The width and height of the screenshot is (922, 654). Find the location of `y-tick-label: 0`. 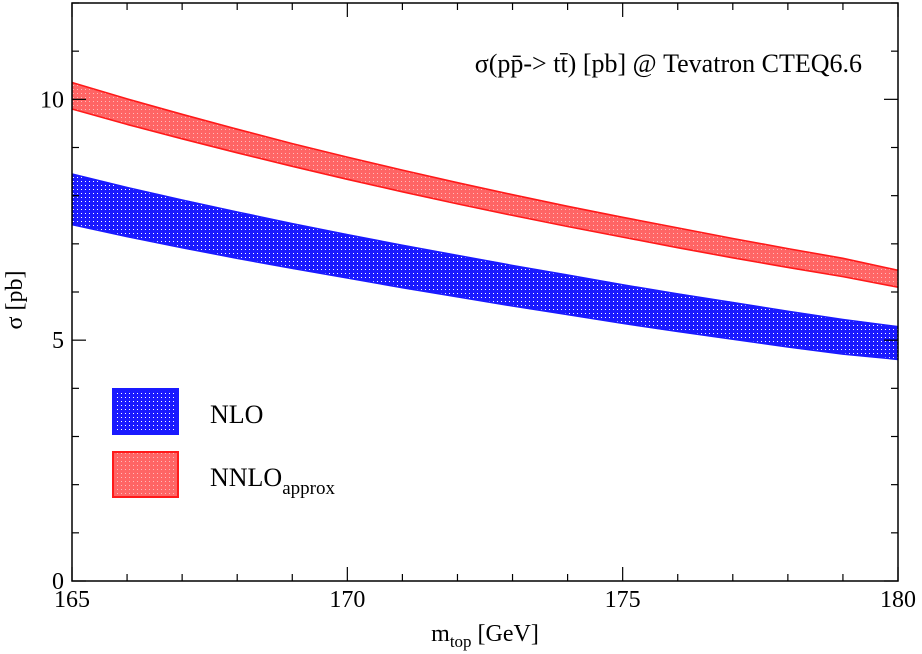

y-tick-label: 0 is located at coordinates (58, 582).